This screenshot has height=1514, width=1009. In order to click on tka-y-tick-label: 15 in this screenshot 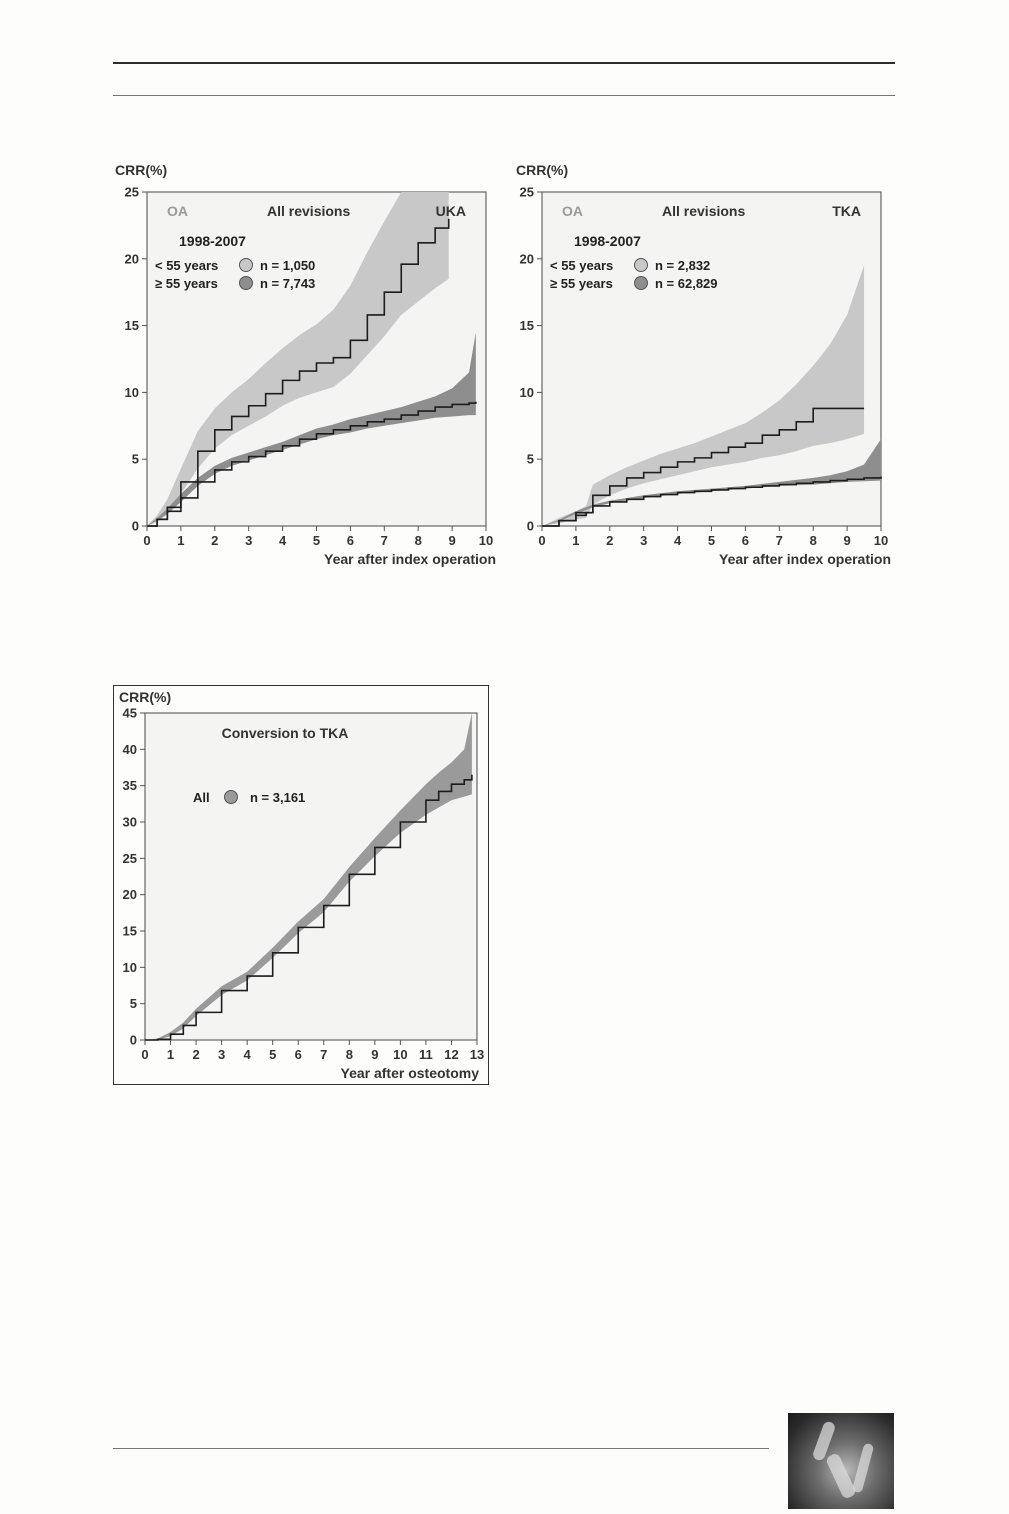, I will do `click(527, 325)`.